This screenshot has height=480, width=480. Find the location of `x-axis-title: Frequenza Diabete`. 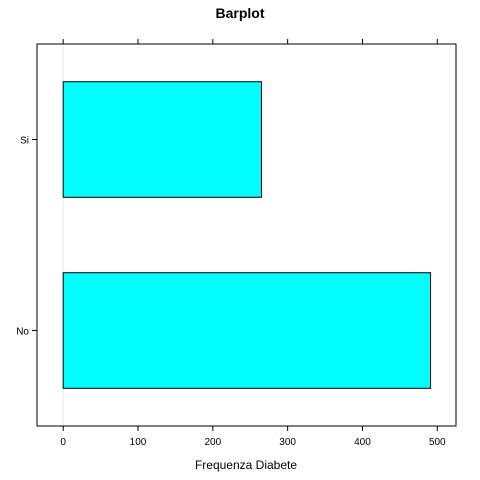

x-axis-title: Frequenza Diabete is located at coordinates (246, 465).